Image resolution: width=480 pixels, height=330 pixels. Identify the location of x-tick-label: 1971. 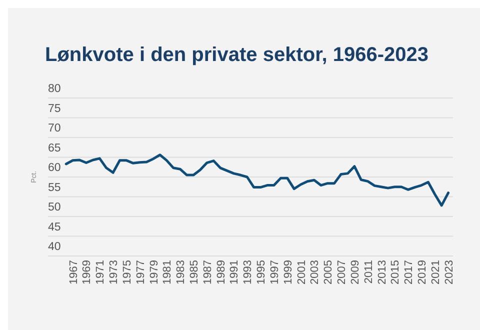
(100, 272).